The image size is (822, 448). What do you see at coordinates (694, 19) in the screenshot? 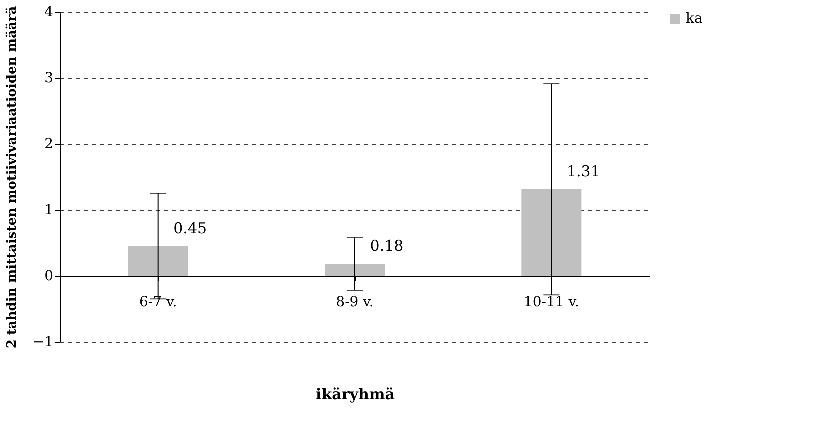
I see `legend-label: ka` at bounding box center [694, 19].